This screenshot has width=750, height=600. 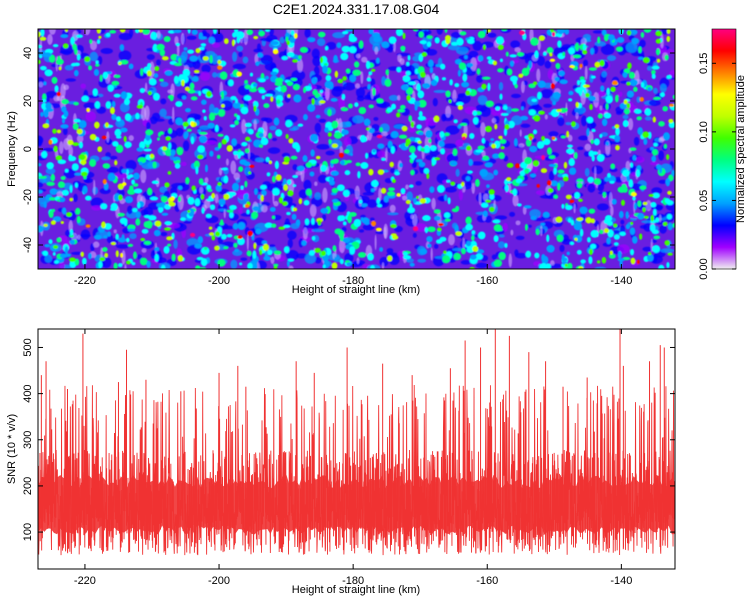 What do you see at coordinates (356, 9) in the screenshot?
I see `figure-title: C2E1.2024.331.17.08.G04` at bounding box center [356, 9].